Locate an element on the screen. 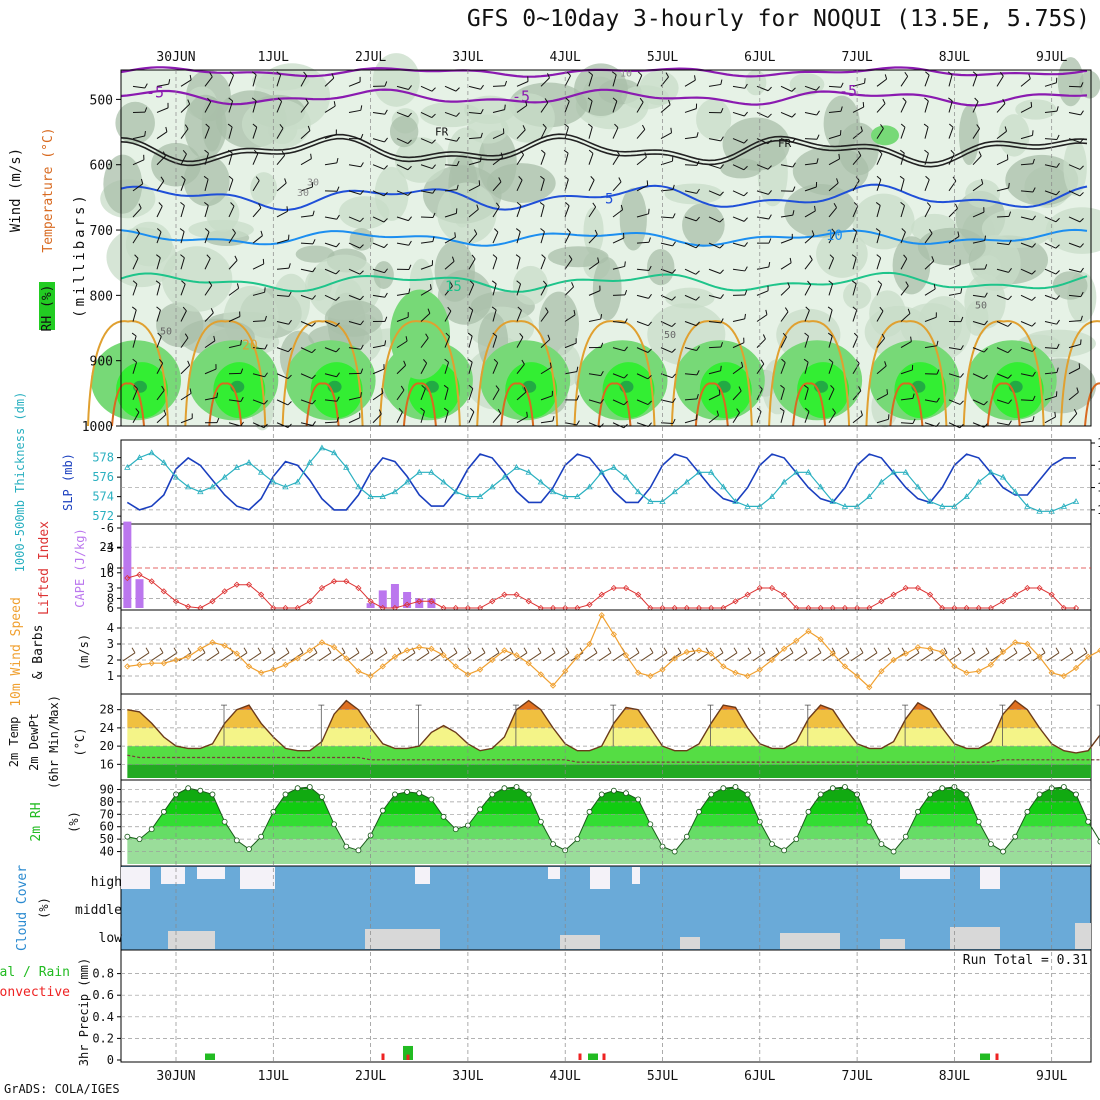 The height and width of the screenshot is (1100, 1100). rh-series is located at coordinates (612, 819).